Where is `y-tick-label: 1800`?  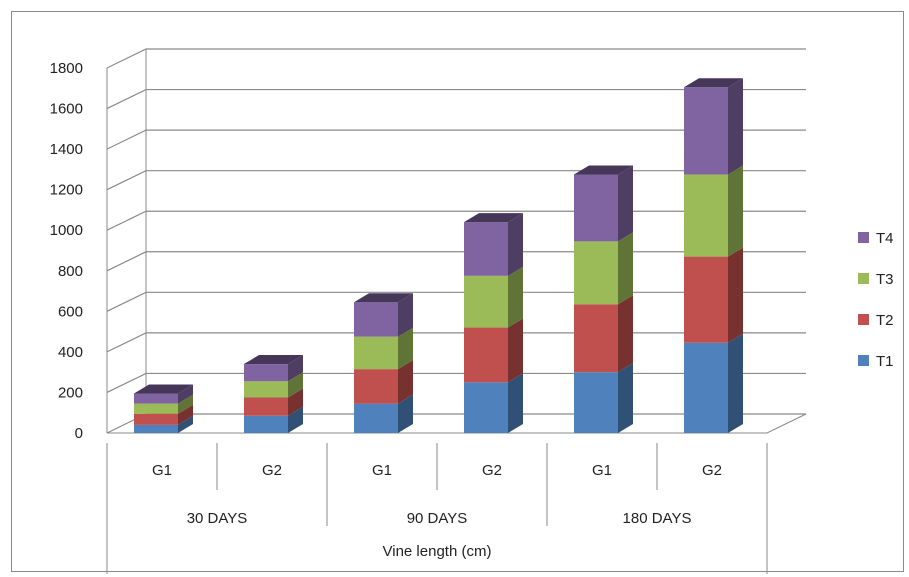
y-tick-label: 1800 is located at coordinates (66, 68).